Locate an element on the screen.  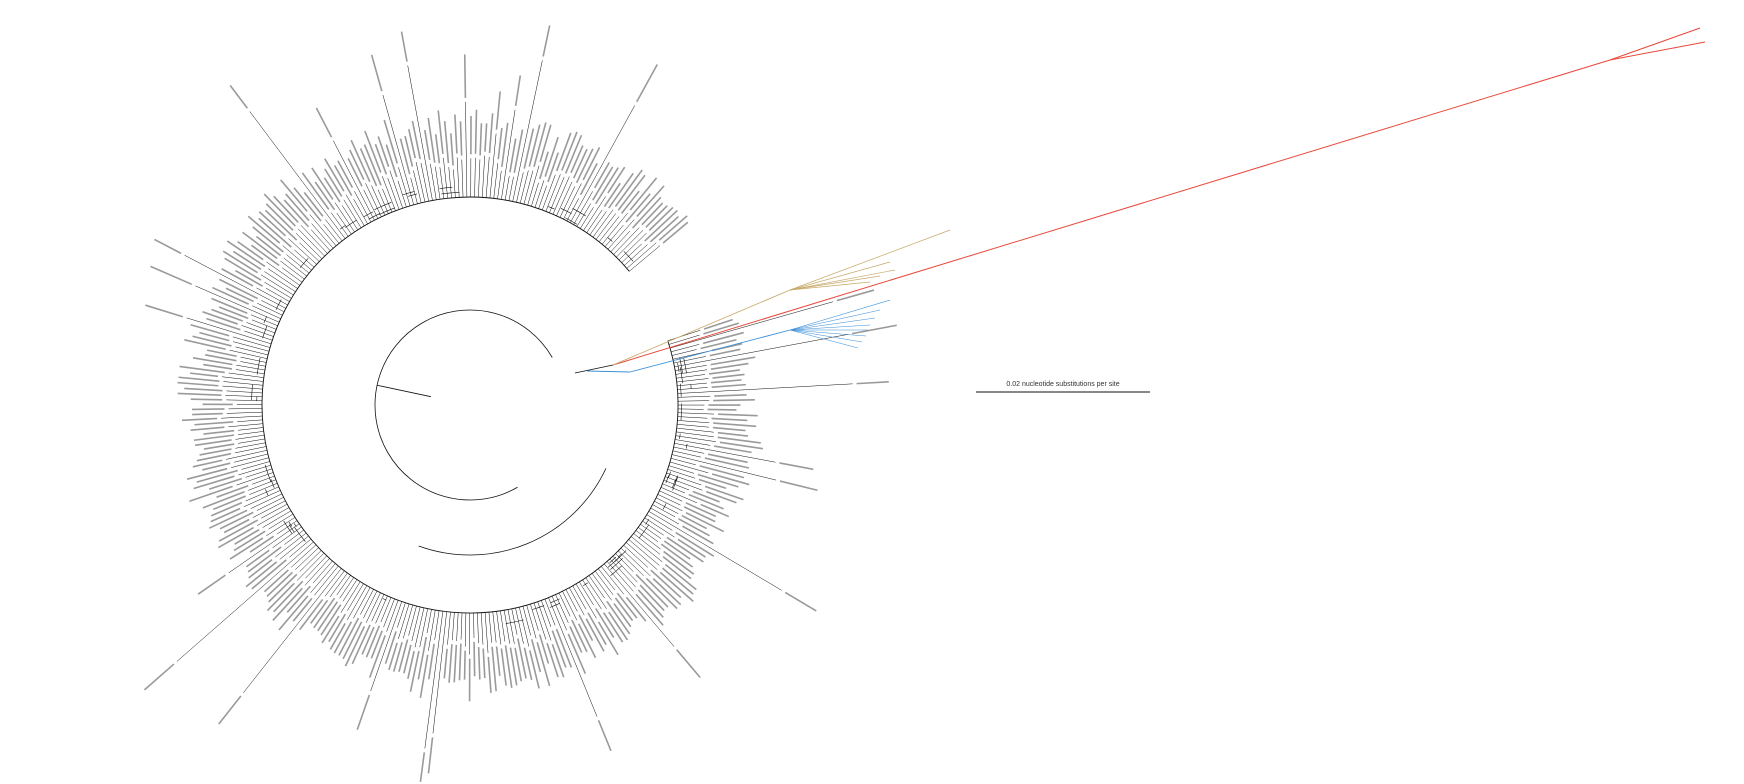
red-clade-tip is located at coordinates (1657, 51).